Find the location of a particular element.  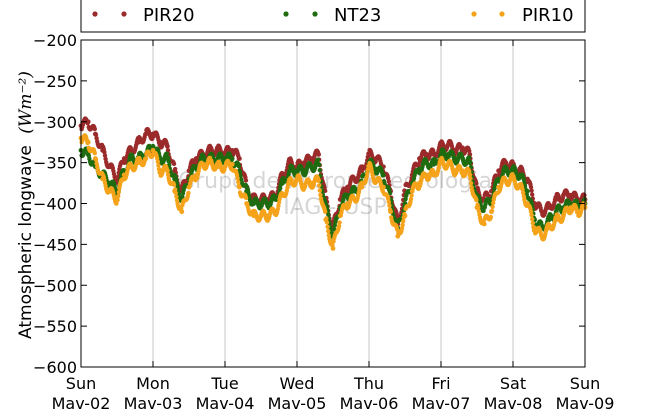

y-tick-label: −350 is located at coordinates (55, 163).